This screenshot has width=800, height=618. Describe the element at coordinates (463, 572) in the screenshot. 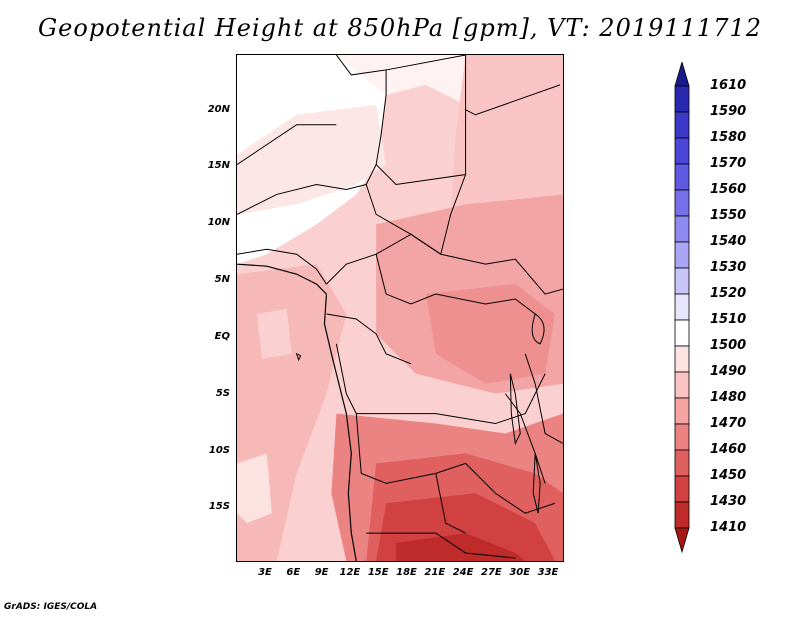

I see `x-tick-label: 24E` at that location.